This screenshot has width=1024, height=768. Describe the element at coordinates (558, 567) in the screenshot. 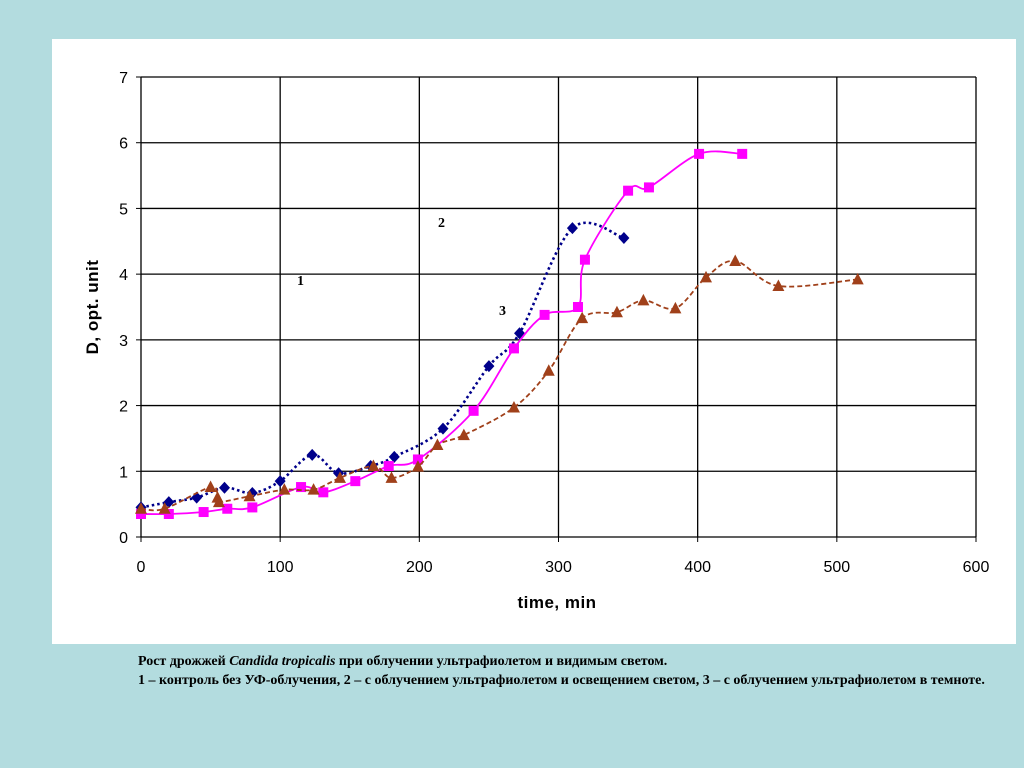

I see `x-tick-label-3: 300` at that location.